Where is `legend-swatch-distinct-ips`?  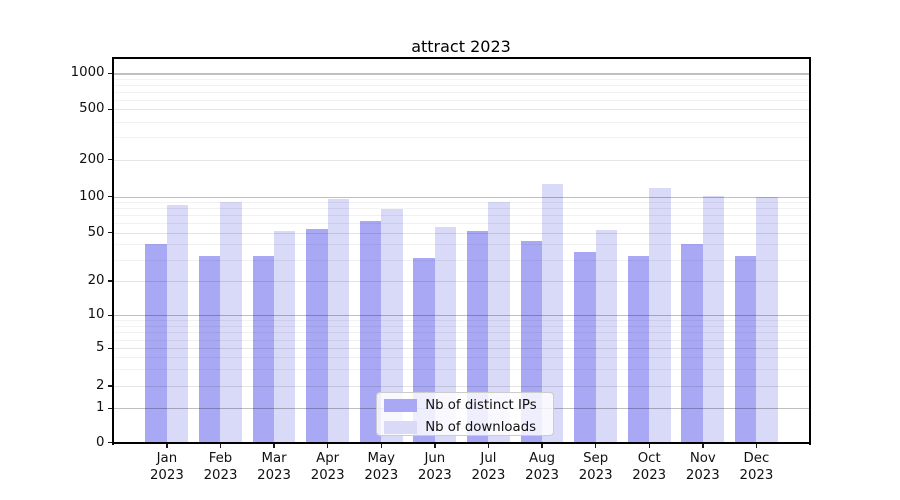
legend-swatch-distinct-ips is located at coordinates (400, 406).